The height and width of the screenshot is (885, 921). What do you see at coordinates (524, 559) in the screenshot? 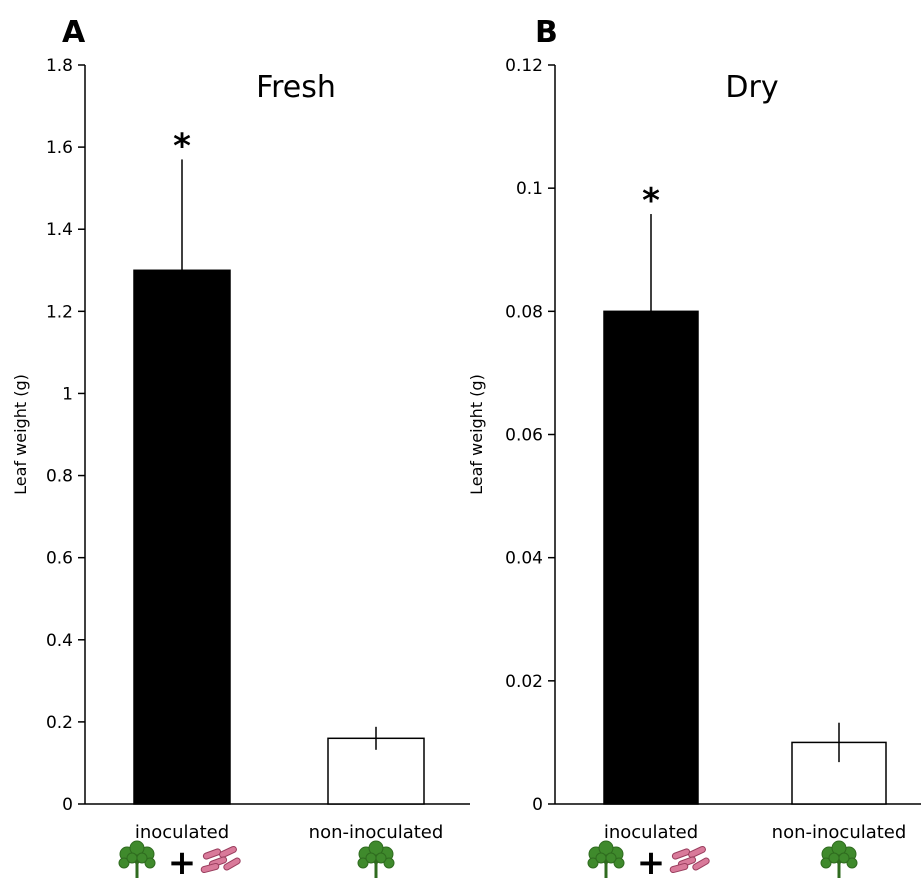
I see `y-tick-label: 0.04` at bounding box center [524, 559].